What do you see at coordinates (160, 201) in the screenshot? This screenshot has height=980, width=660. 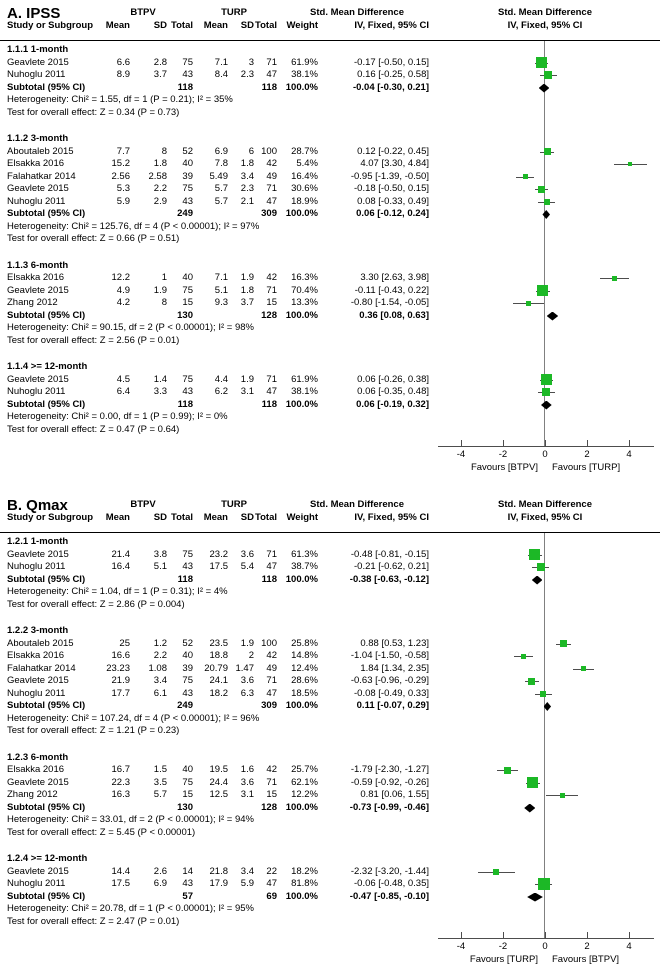 I see `sd1-cell: 2.9` at bounding box center [160, 201].